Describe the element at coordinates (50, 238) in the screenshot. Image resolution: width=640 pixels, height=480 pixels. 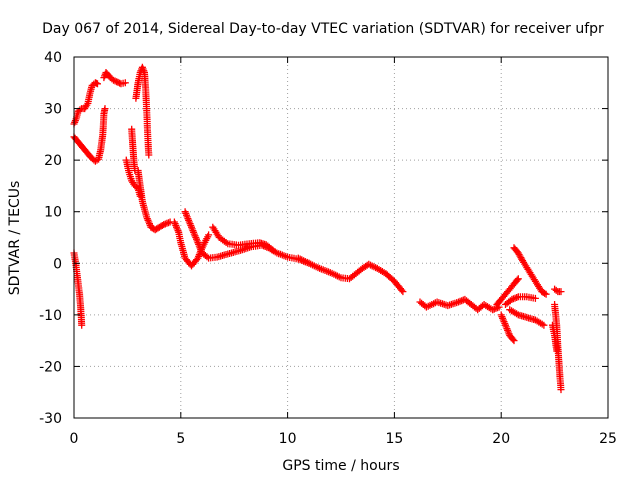
I see `y-tick-labels: -30 -20 -10 0 10 20 30 40` at that location.